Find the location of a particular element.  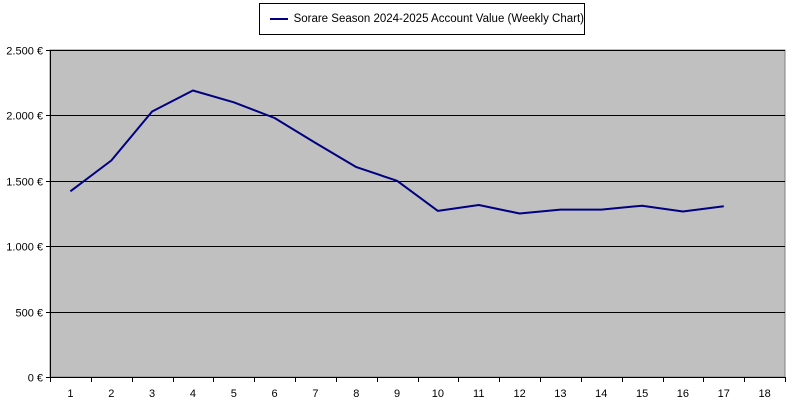

x-tick-label: 14 is located at coordinates (601, 394).